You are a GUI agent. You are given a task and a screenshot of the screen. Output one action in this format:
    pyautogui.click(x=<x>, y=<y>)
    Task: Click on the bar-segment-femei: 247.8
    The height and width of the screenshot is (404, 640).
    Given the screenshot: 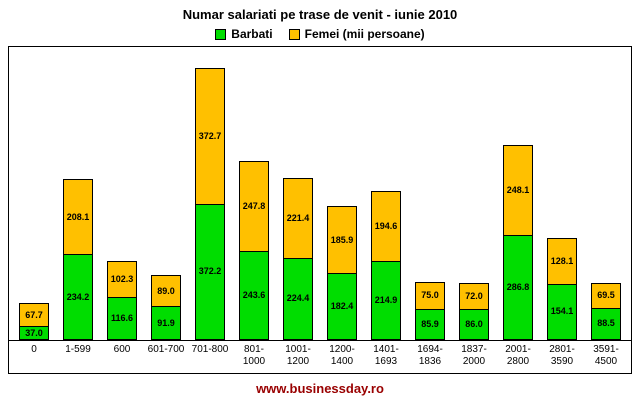 What is the action you would take?
    pyautogui.click(x=254, y=206)
    